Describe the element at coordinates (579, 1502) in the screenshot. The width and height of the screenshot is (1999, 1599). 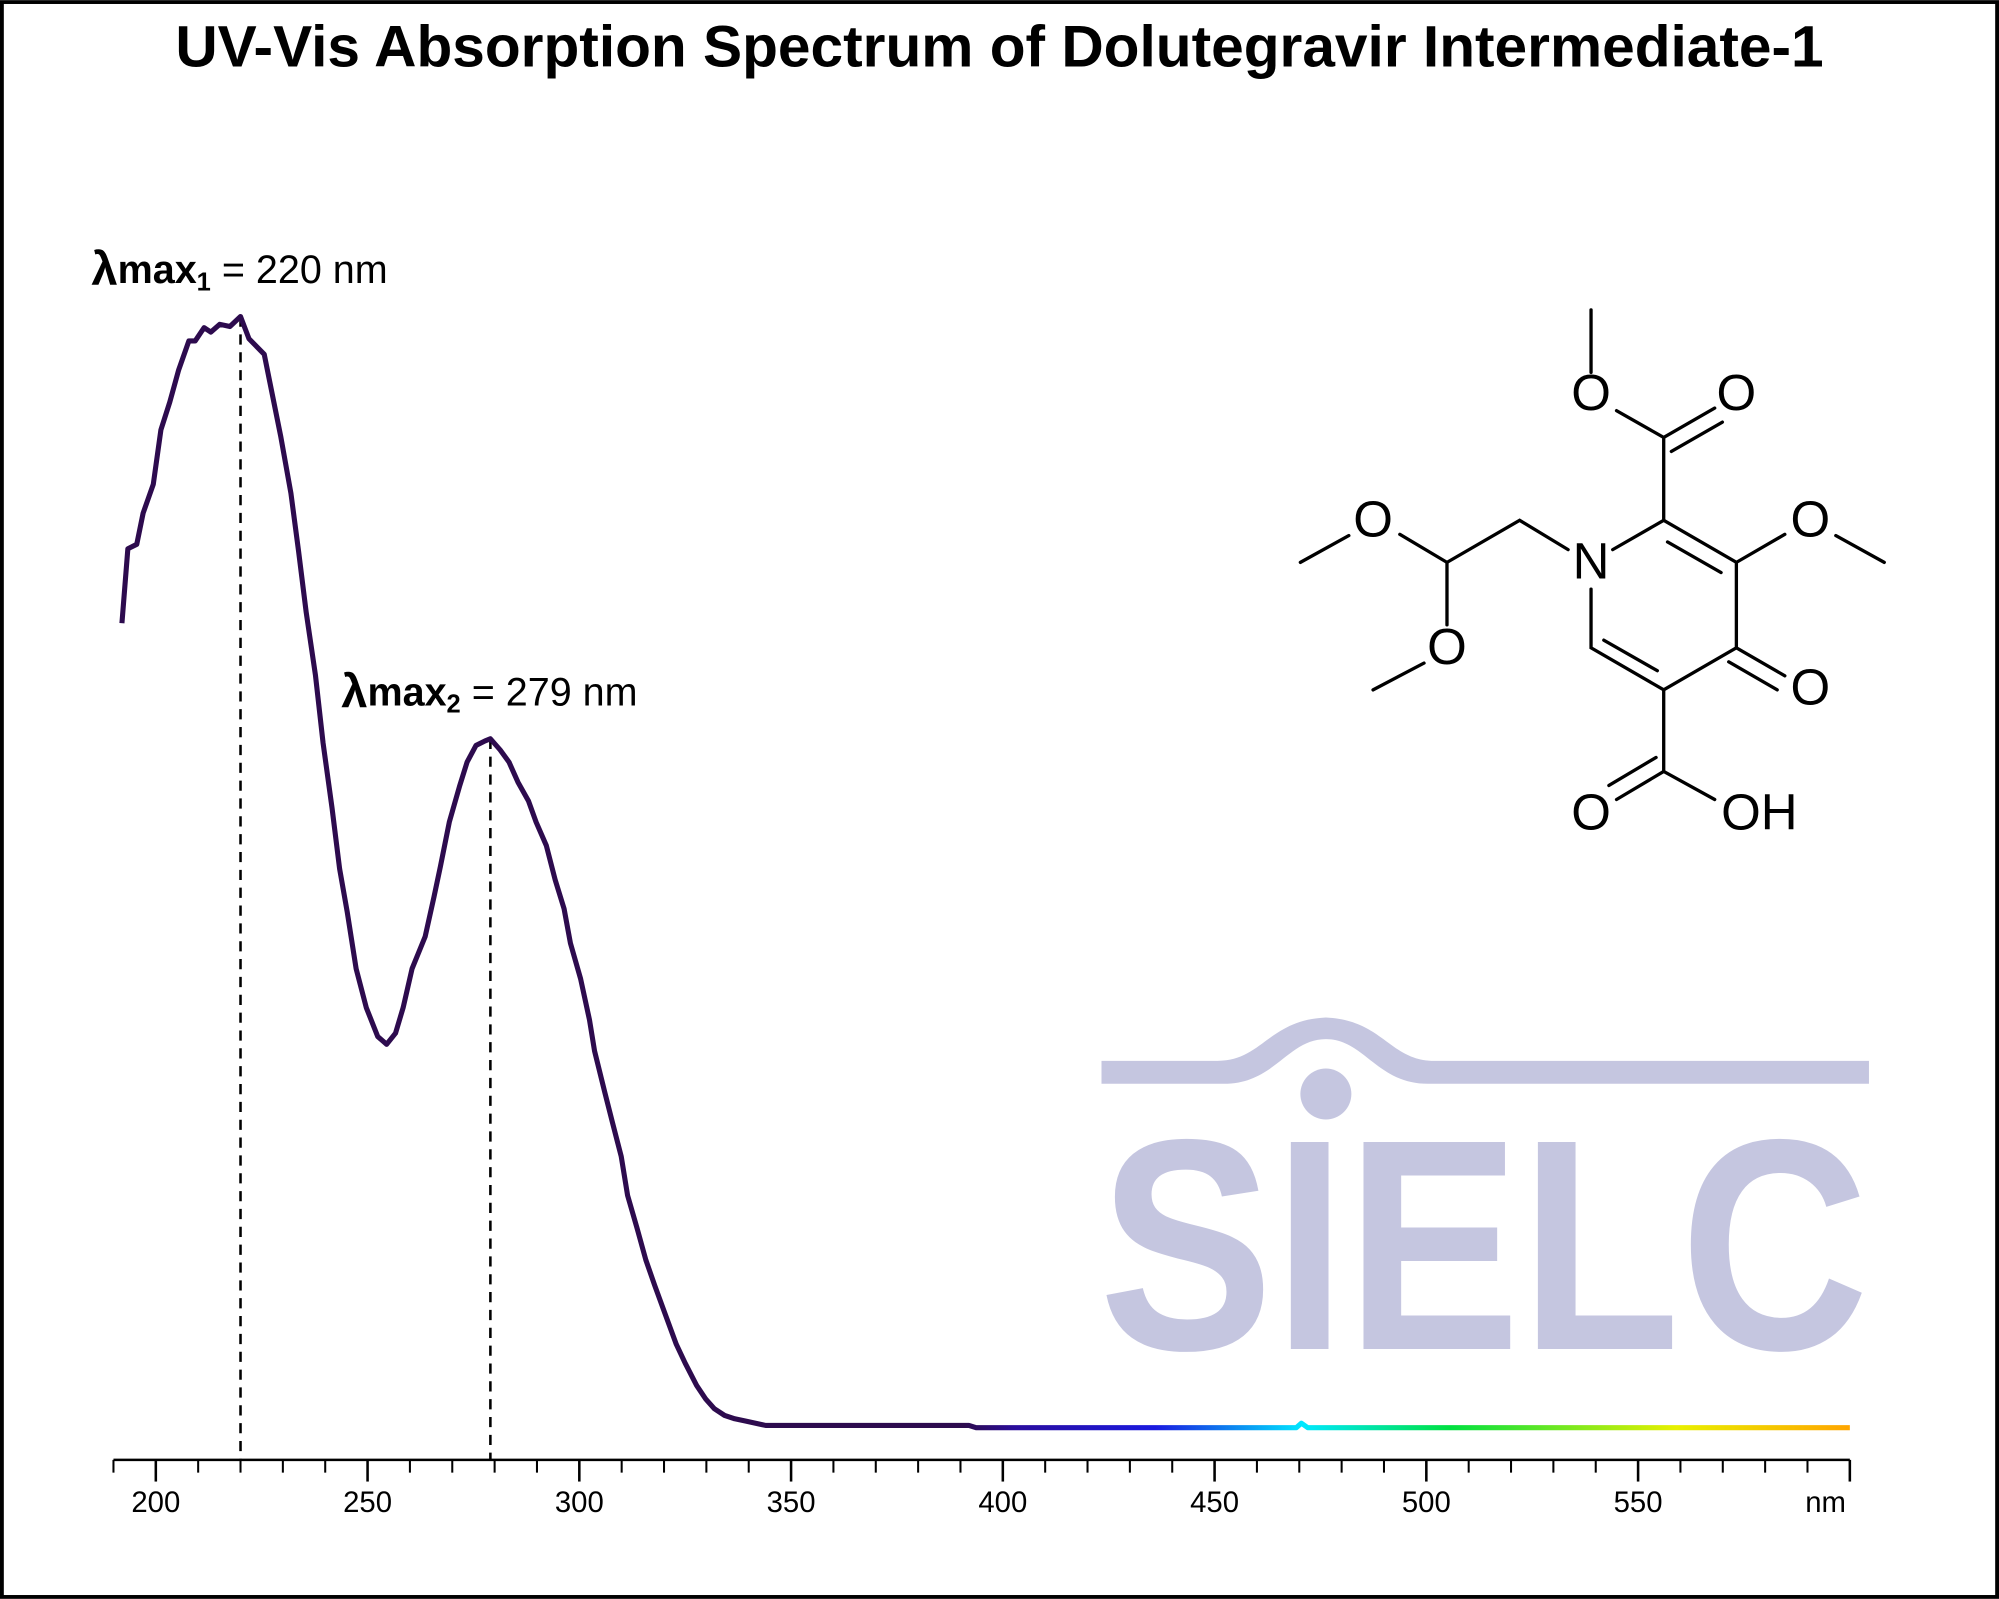
I see `x-tick-label: 300` at that location.